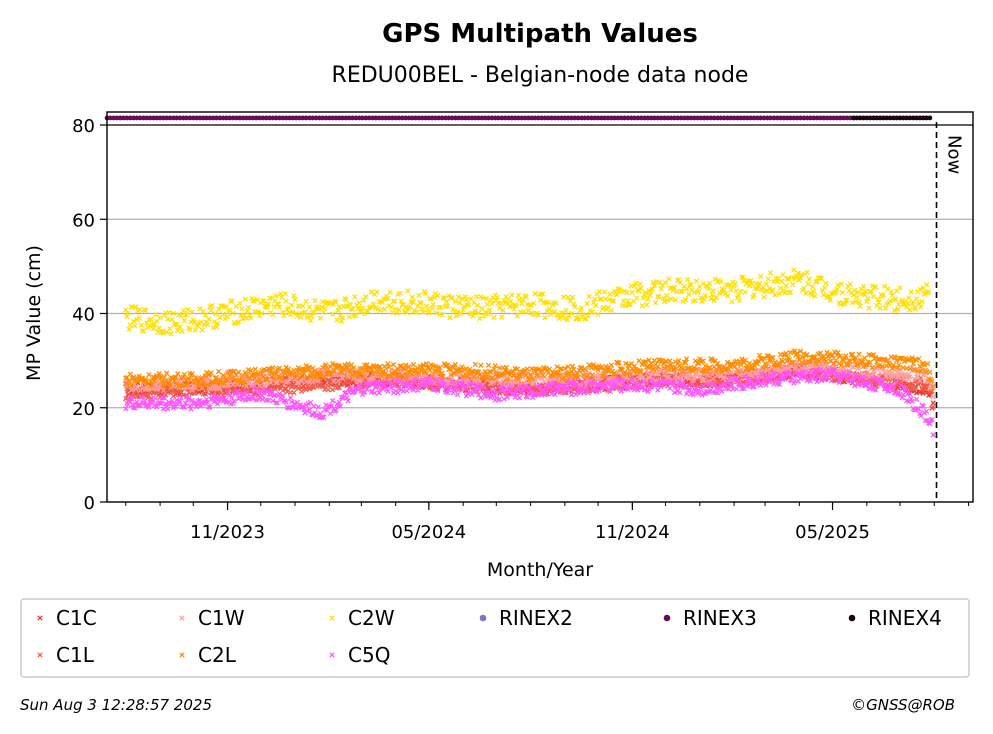 The height and width of the screenshot is (734, 993). Describe the element at coordinates (832, 532) in the screenshot. I see `x-tick-label-05/2025: 05/2025` at that location.